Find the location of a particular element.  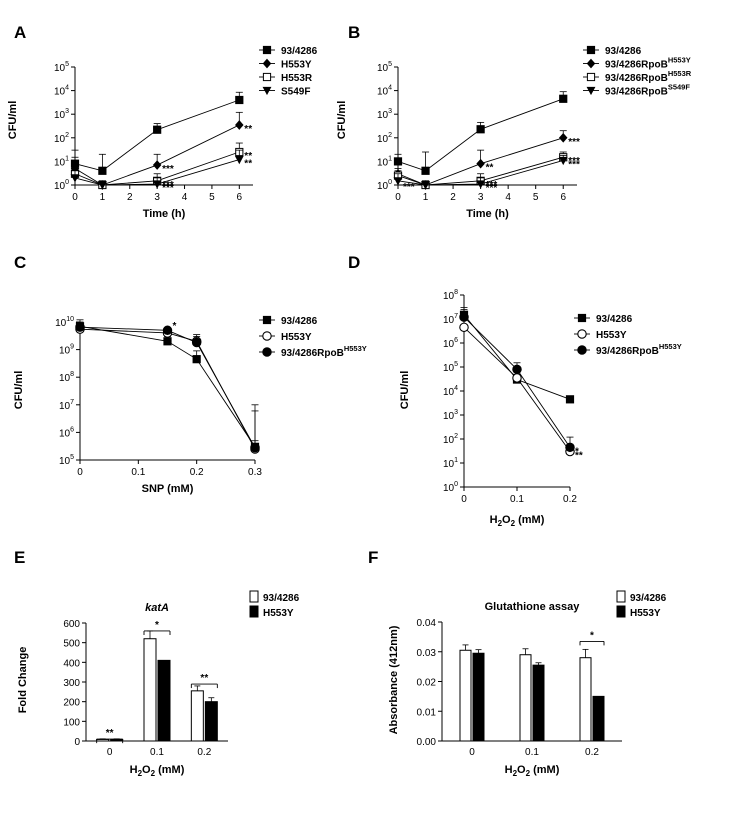

y-tick-label: 10² is located at coordinates (61, 138).